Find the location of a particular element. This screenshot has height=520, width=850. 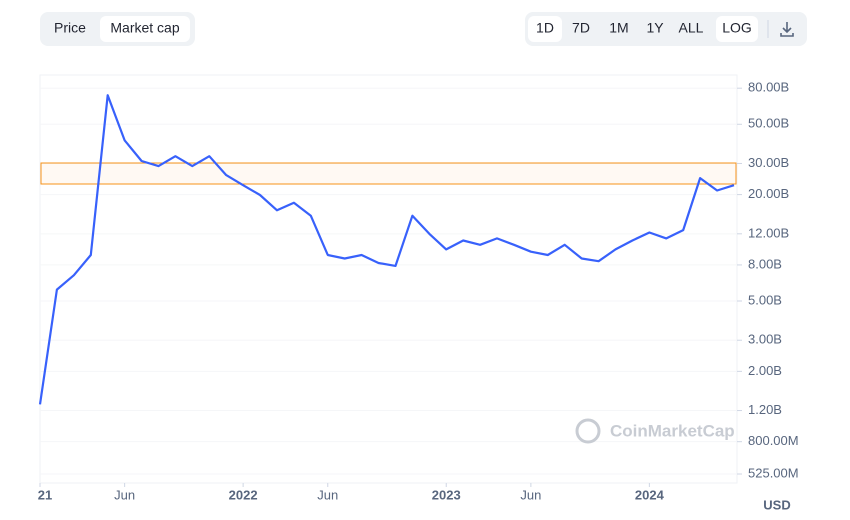

watermark: CoinMarketCap is located at coordinates (655, 431).